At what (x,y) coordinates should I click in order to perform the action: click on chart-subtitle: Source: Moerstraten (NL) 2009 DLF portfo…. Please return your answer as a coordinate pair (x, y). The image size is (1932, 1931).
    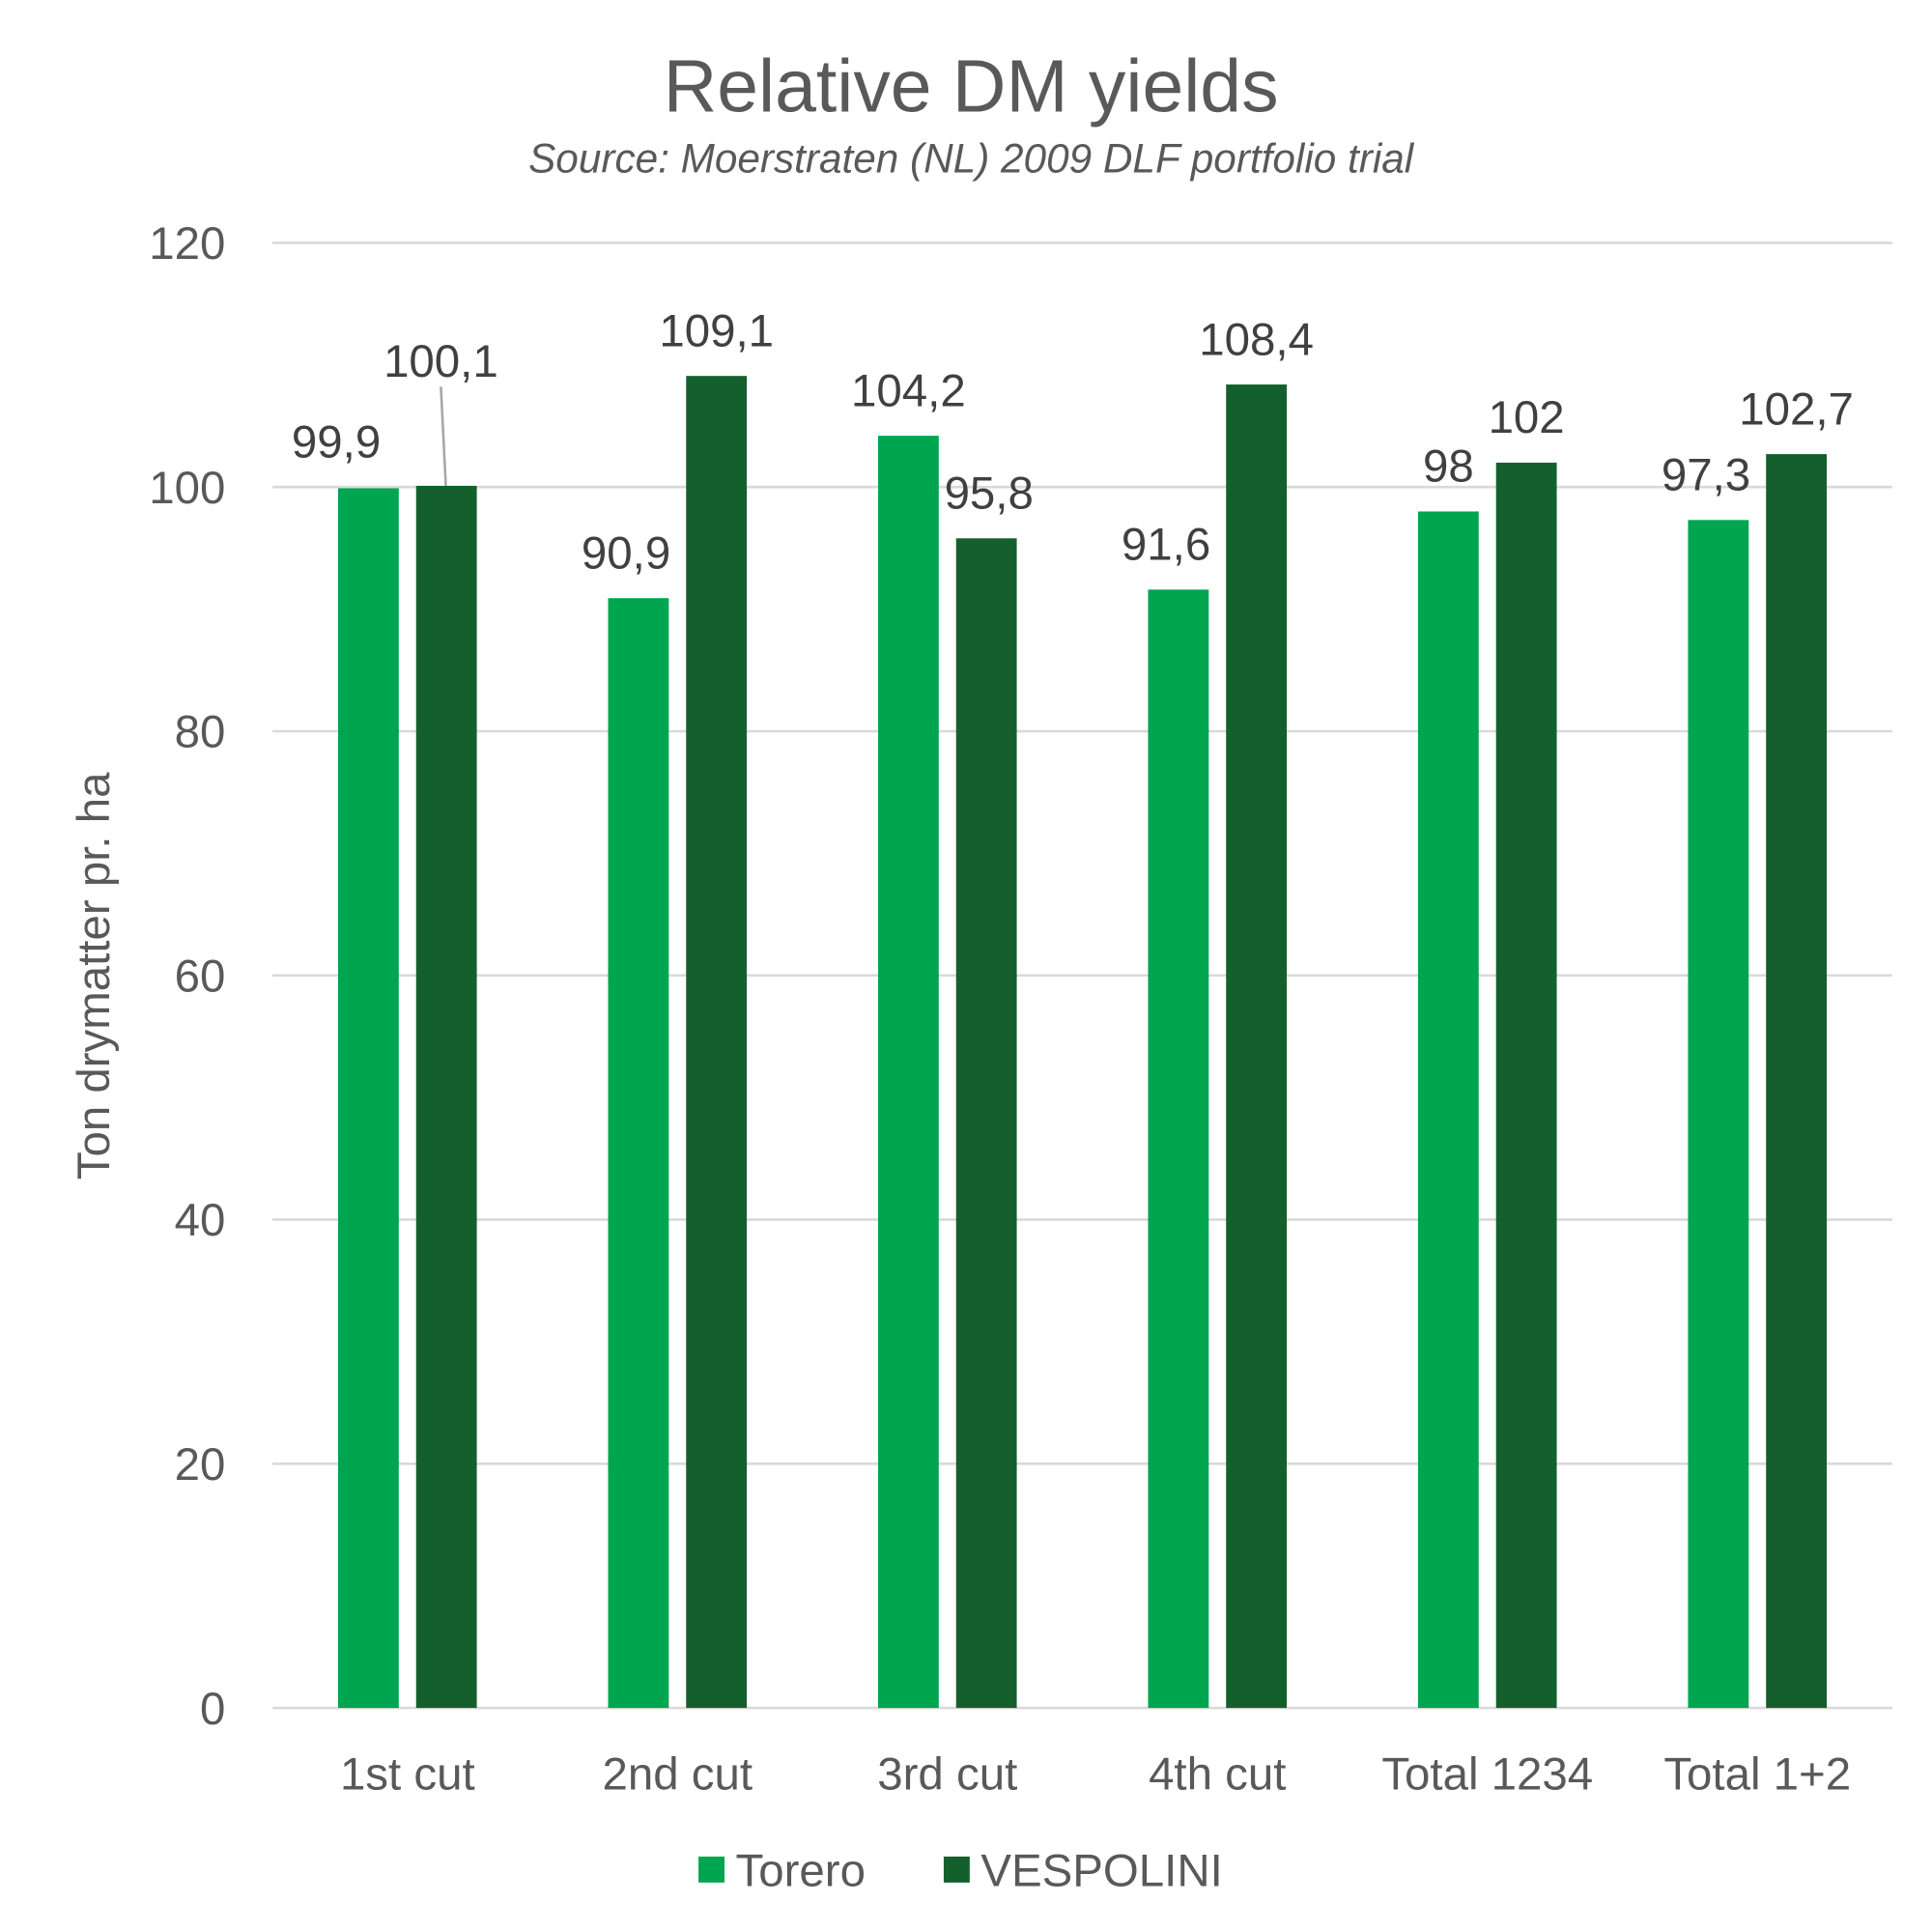
    Looking at the image, I should click on (971, 158).